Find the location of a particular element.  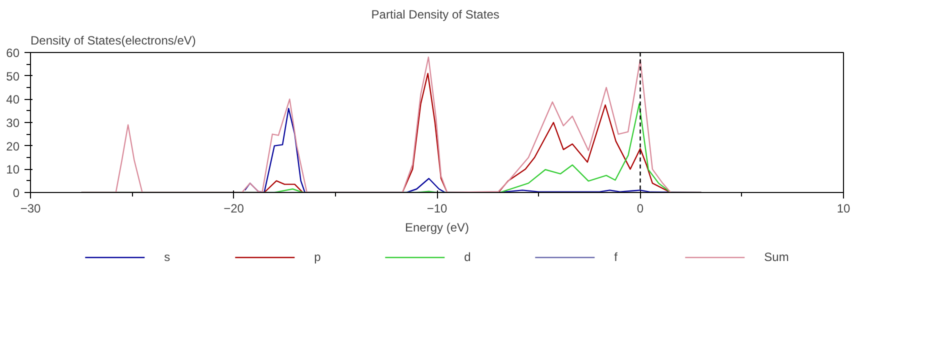

y-tick-label: 50 is located at coordinates (13, 76).